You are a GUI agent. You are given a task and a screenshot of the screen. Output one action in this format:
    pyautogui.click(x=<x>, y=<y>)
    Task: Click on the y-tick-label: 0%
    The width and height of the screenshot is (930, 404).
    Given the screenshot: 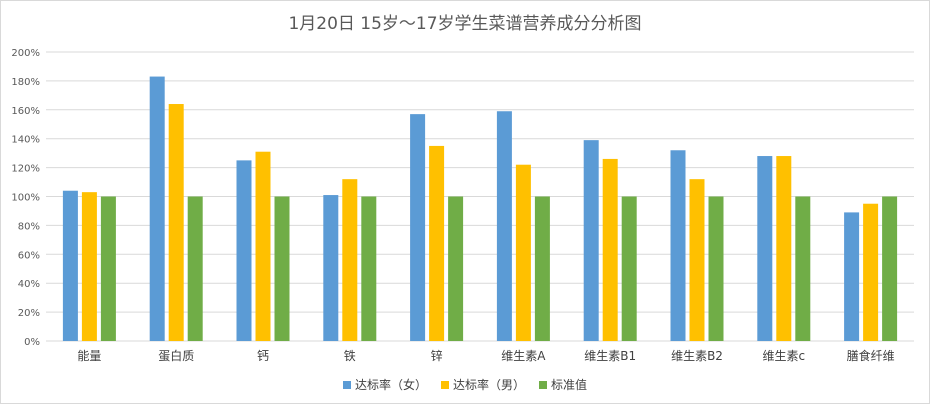 What is the action you would take?
    pyautogui.click(x=32, y=342)
    